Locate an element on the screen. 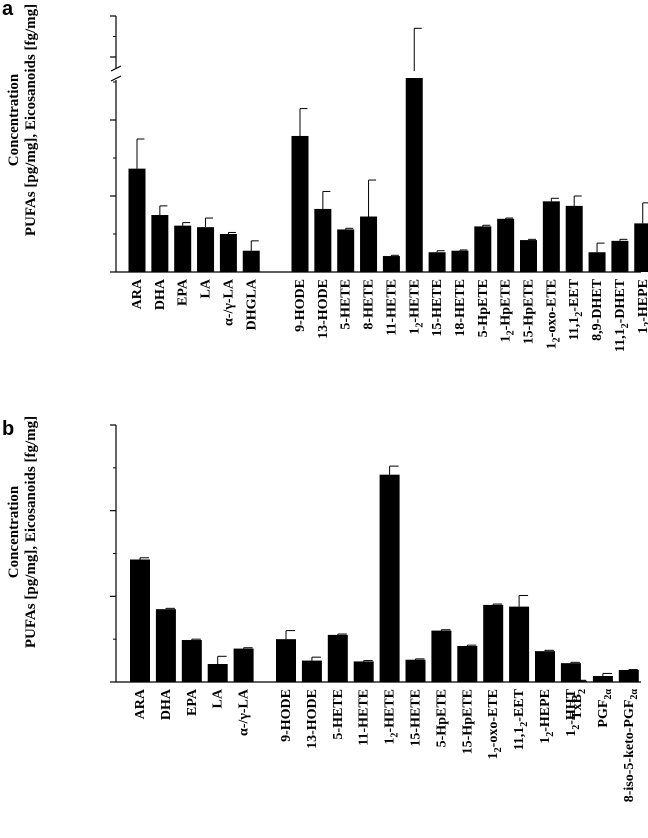  bar-12-hepe is located at coordinates (641, 247).